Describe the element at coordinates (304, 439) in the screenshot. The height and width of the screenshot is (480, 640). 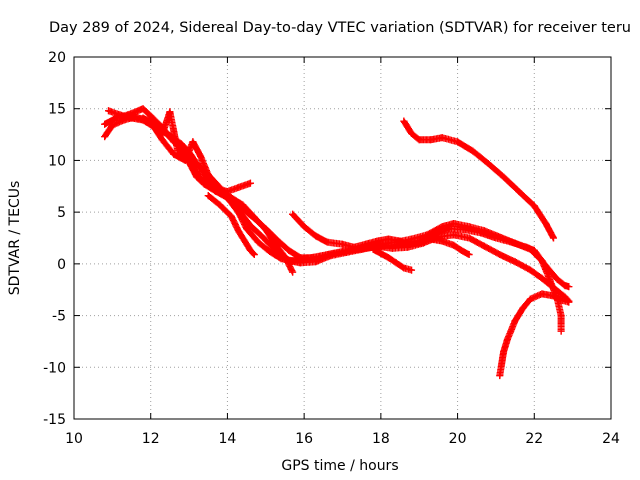
I see `x-tick-label: 16` at that location.